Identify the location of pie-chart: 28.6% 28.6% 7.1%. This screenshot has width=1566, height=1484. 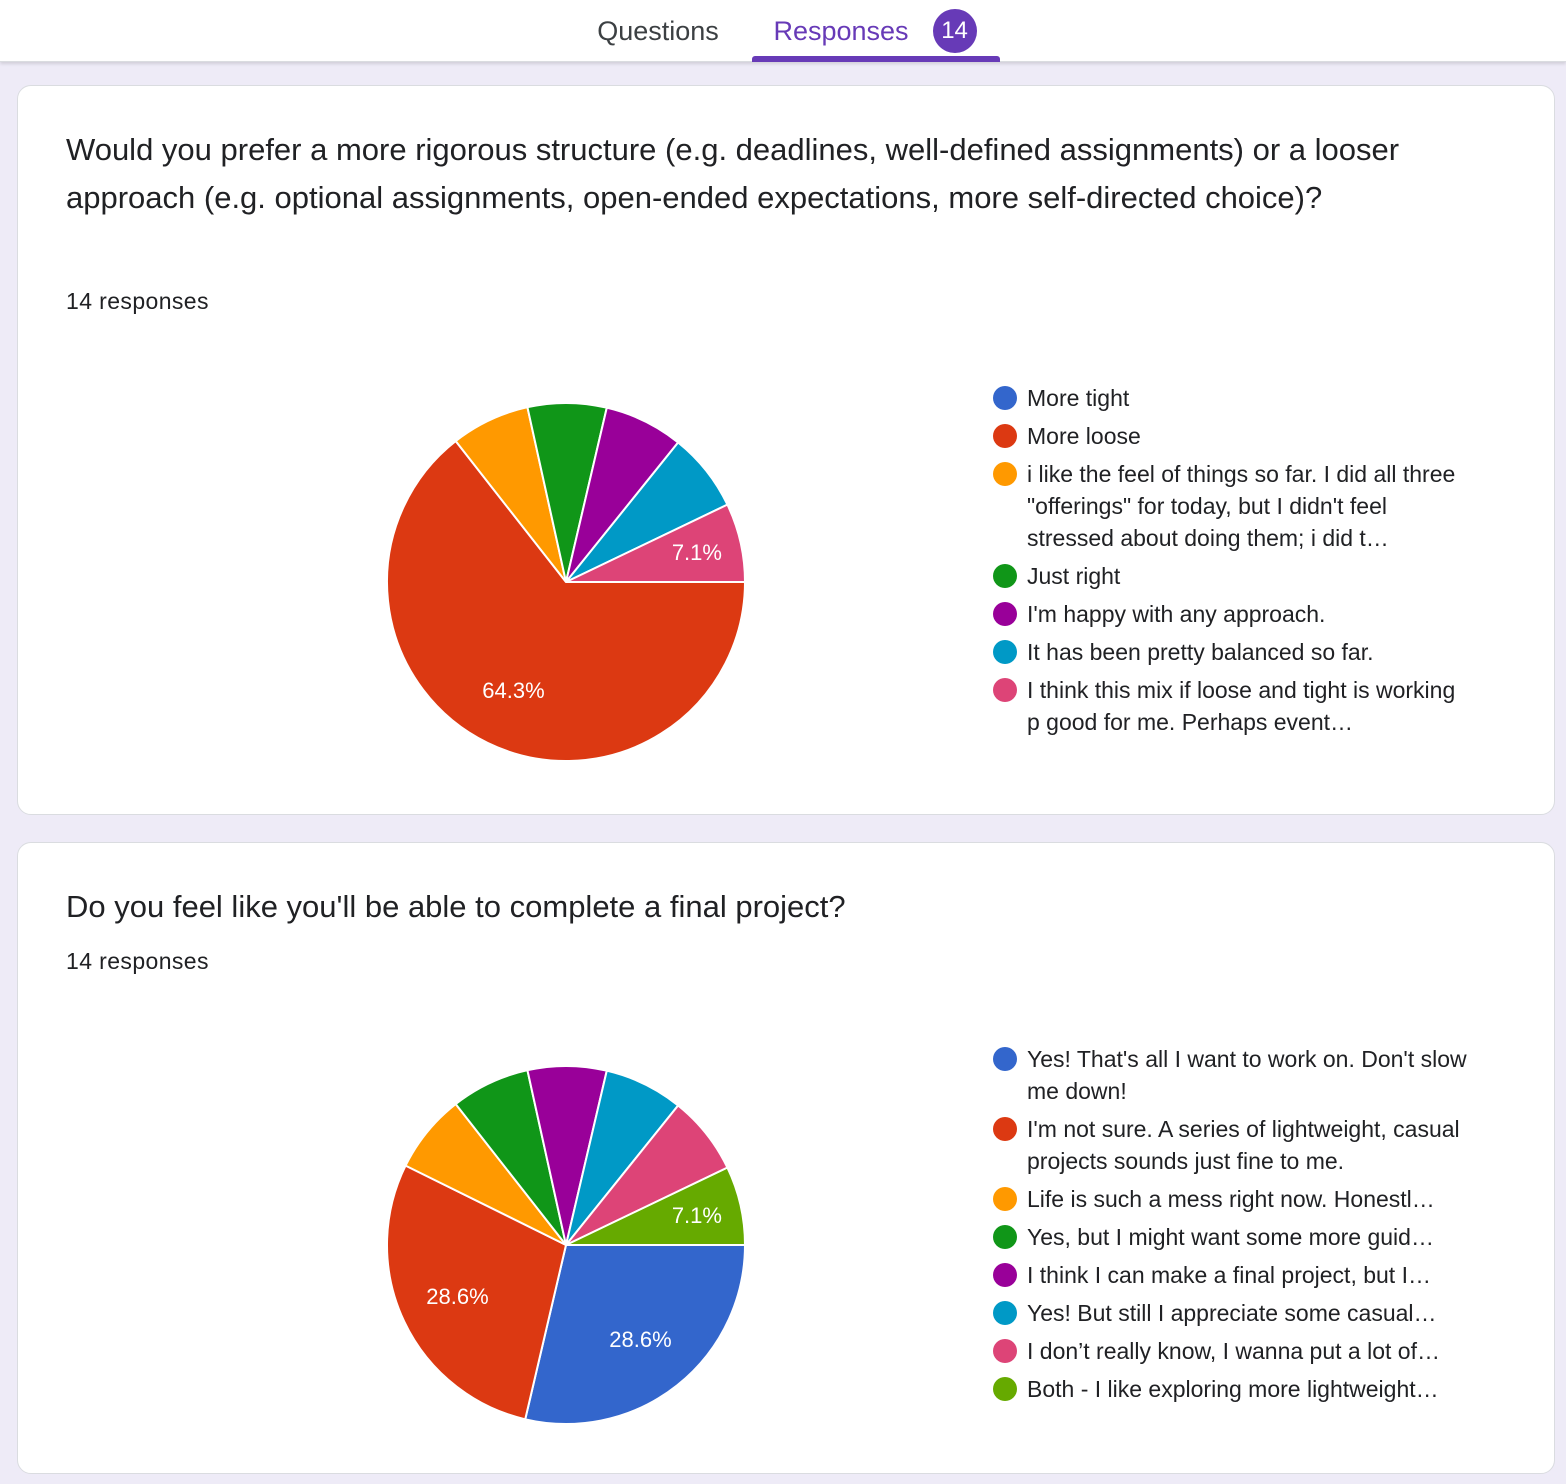
(566, 1245).